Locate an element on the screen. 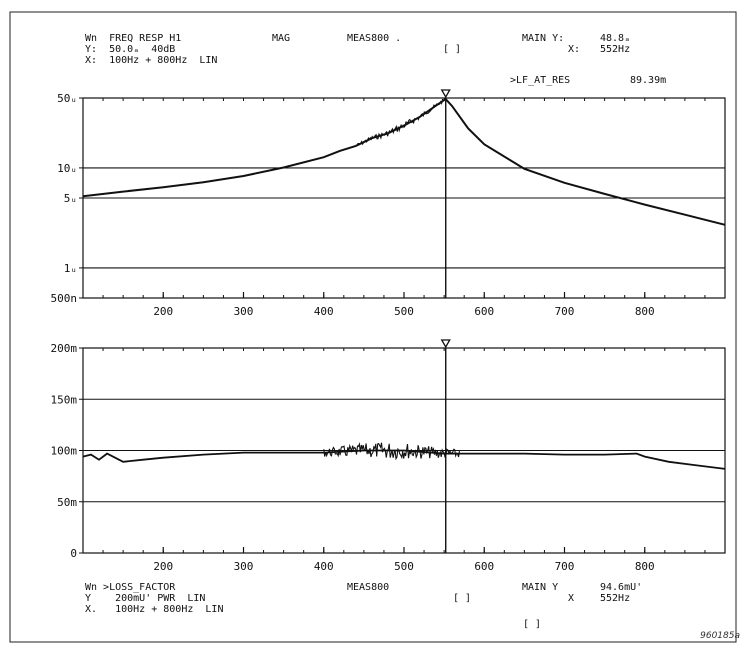 The image size is (746, 649). loss-factor-y-tick-label: 100m is located at coordinates (64, 451).